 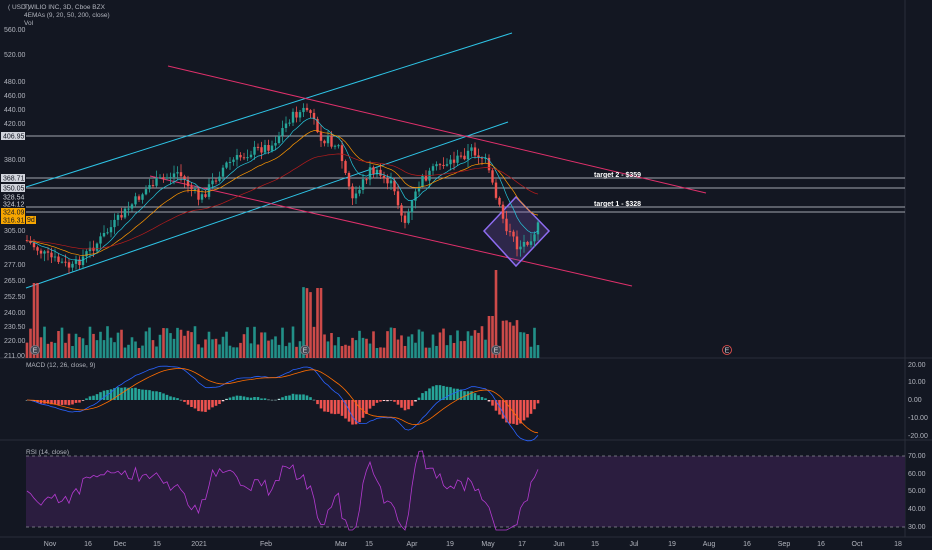 I want to click on volume-legend: Vol, so click(x=29, y=23).